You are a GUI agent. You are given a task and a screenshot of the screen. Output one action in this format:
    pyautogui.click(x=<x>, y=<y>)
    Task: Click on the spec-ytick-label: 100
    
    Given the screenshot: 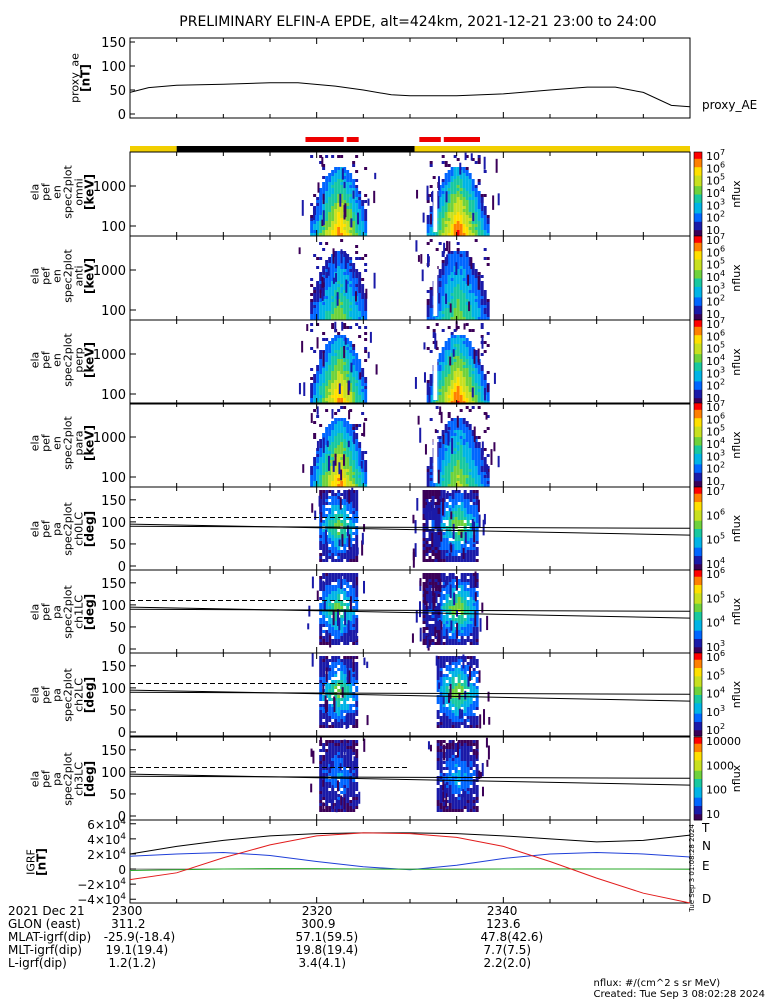 What is the action you would take?
    pyautogui.click(x=113, y=395)
    